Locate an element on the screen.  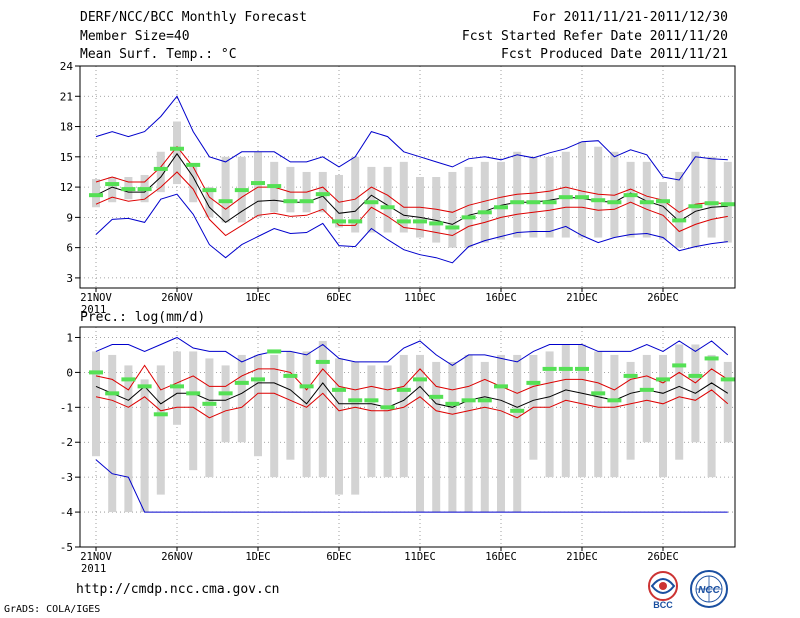
temp-ytick-label: 3 is located at coordinates (69, 278).